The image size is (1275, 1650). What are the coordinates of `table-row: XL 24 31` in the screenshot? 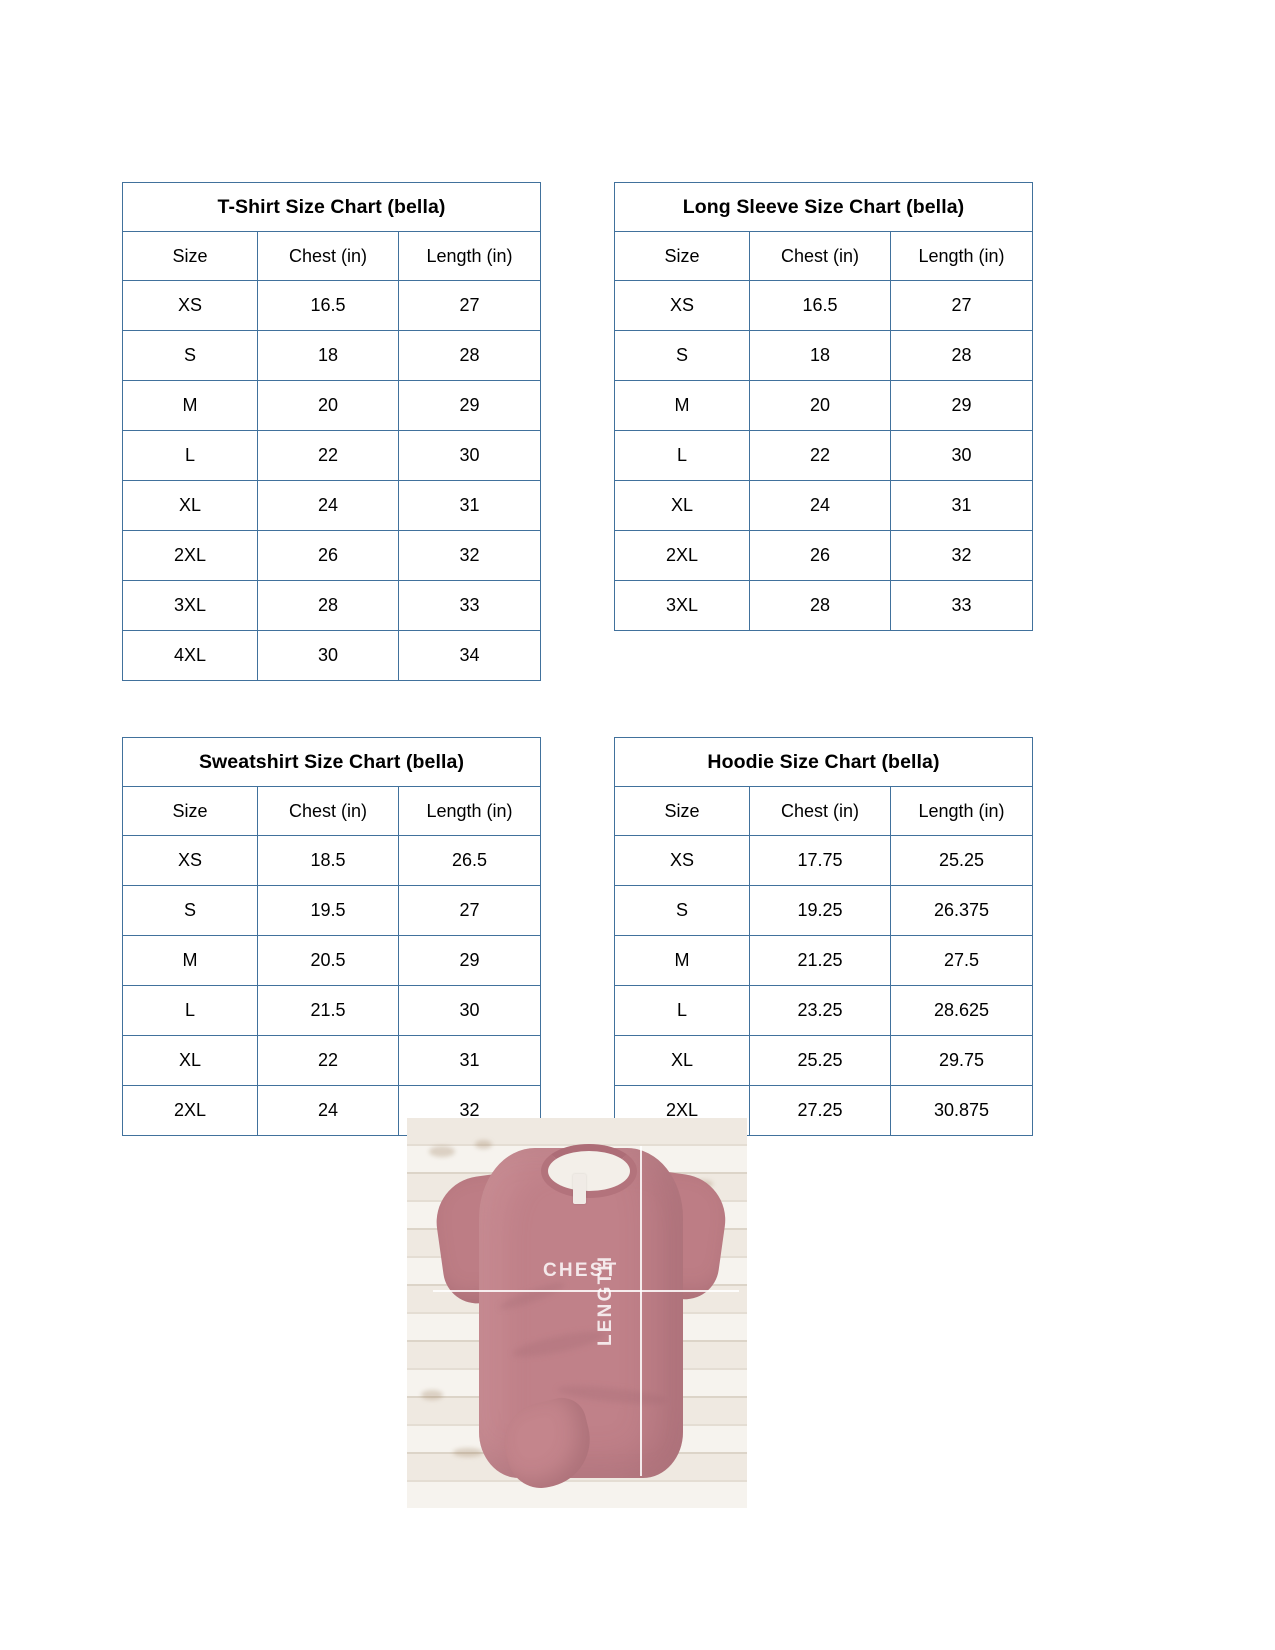 It's located at (824, 505).